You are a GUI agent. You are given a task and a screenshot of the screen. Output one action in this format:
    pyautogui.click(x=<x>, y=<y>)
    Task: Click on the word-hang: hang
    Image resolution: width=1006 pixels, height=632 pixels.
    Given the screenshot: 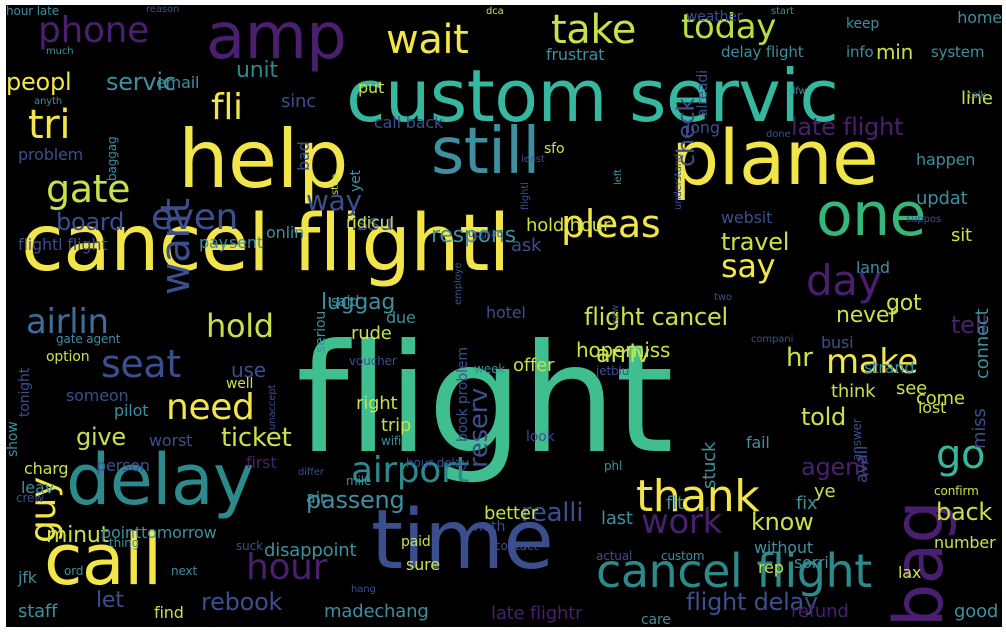 What is the action you would take?
    pyautogui.click(x=363, y=589)
    